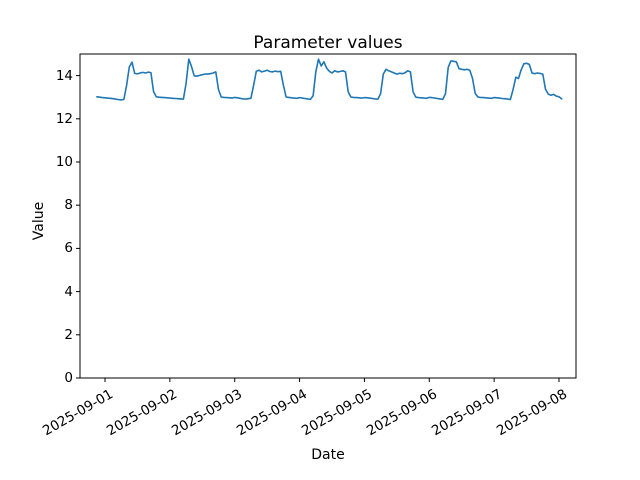 This screenshot has height=480, width=640. I want to click on y-tick-label: 2, so click(68, 334).